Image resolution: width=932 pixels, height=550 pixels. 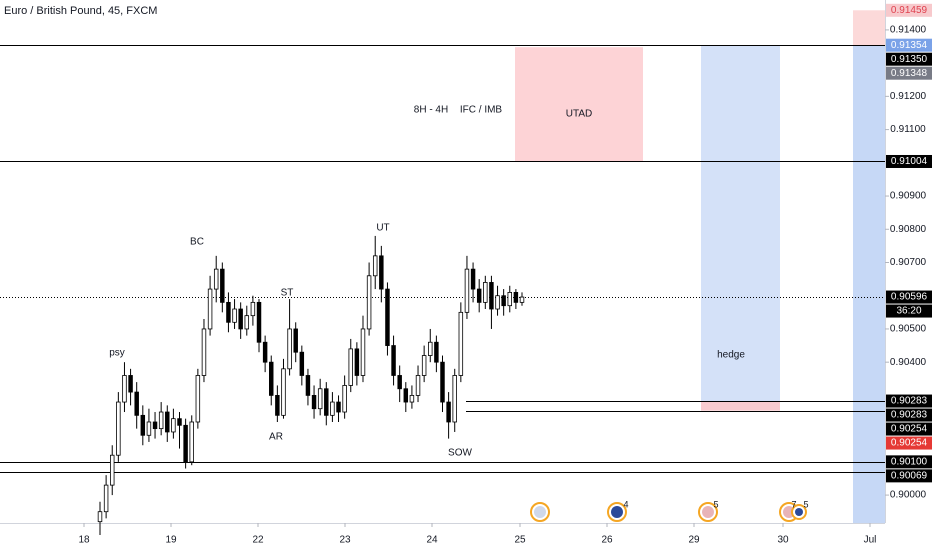 I want to click on annotation: BC, so click(x=197, y=242).